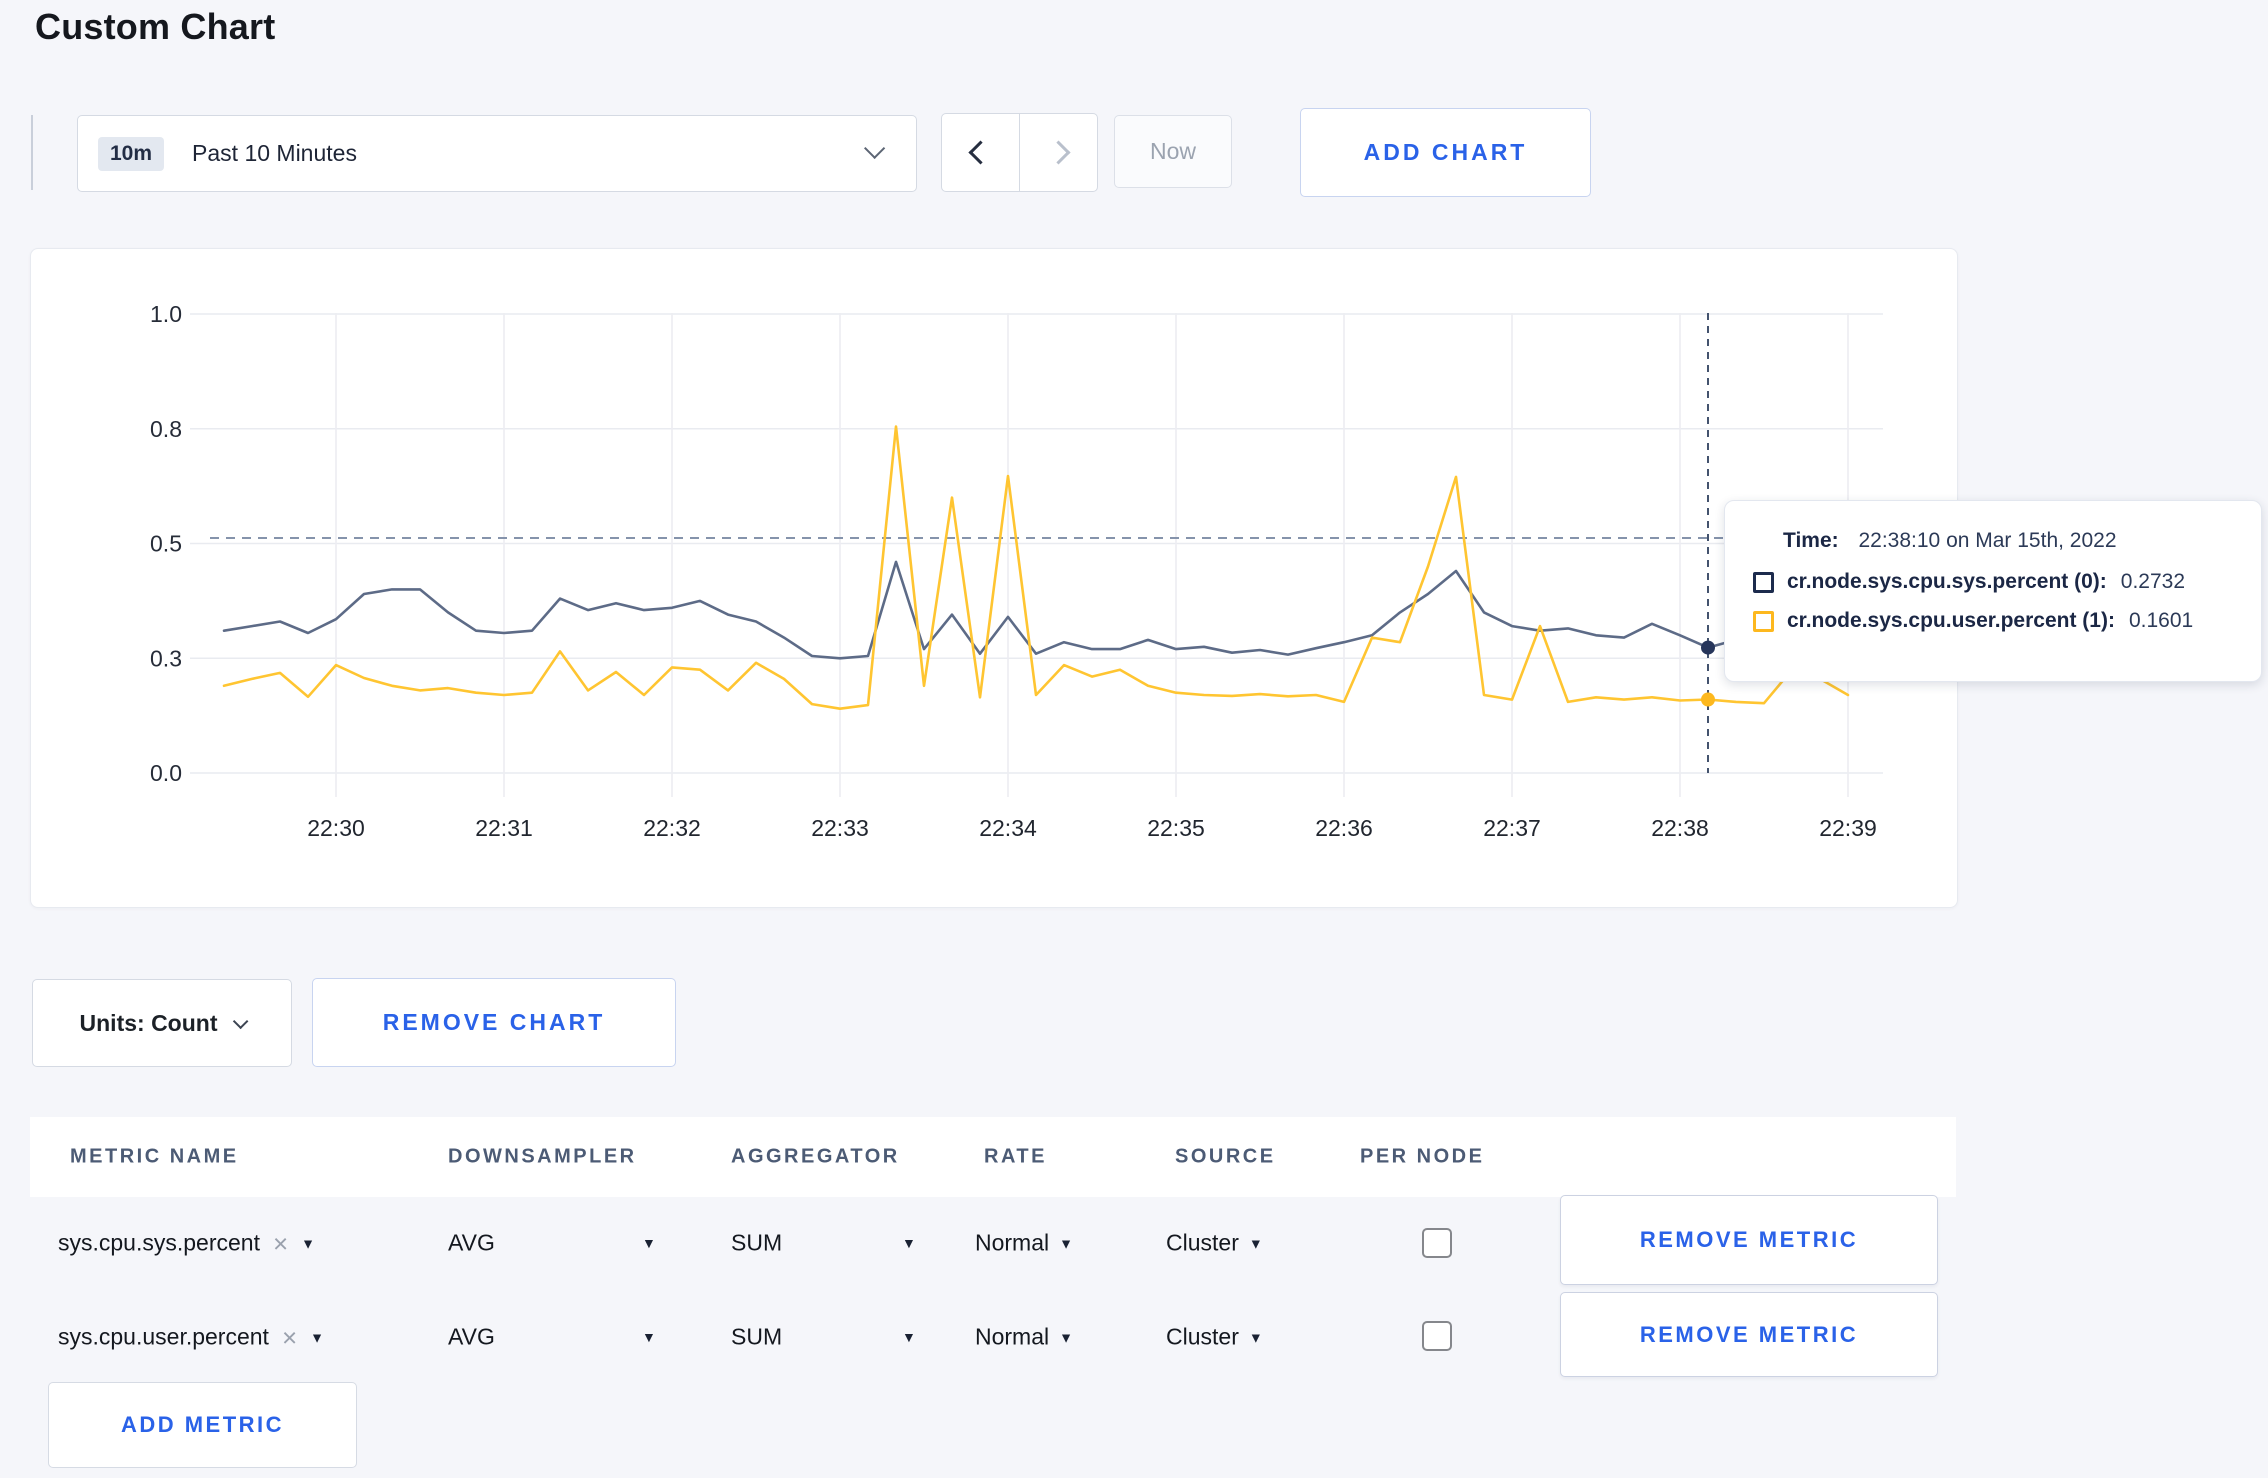  What do you see at coordinates (497, 153) in the screenshot?
I see `time-range-dropdown: 10m Past 10 Minutes` at bounding box center [497, 153].